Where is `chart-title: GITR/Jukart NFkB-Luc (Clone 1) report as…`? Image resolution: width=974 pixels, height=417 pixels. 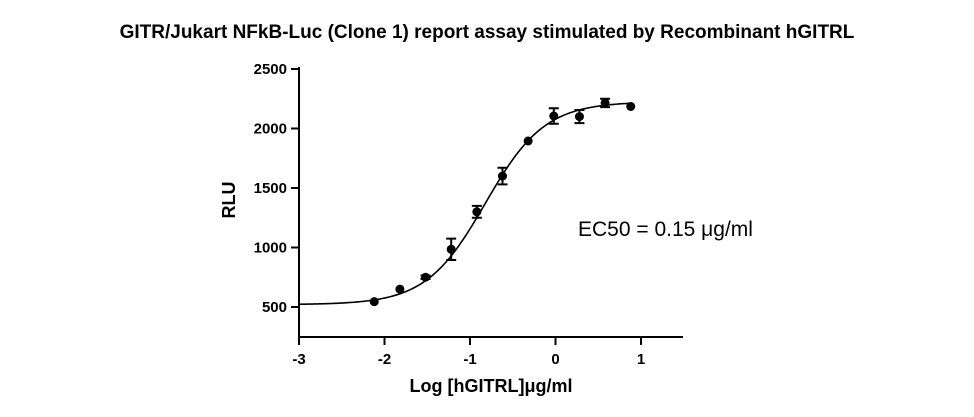 chart-title: GITR/Jukart NFkB-Luc (Clone 1) report as… is located at coordinates (487, 32).